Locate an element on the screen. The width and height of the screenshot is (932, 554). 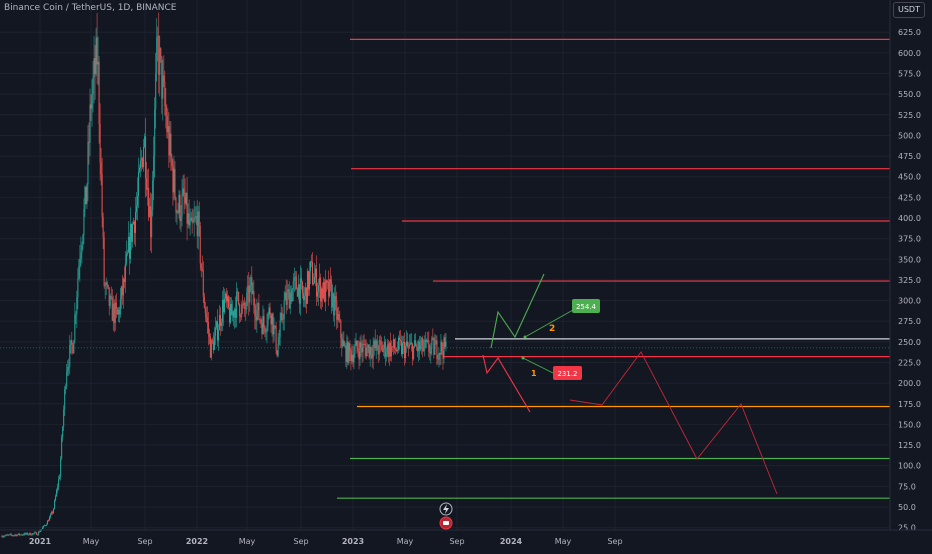
event-markers is located at coordinates (446, 516).